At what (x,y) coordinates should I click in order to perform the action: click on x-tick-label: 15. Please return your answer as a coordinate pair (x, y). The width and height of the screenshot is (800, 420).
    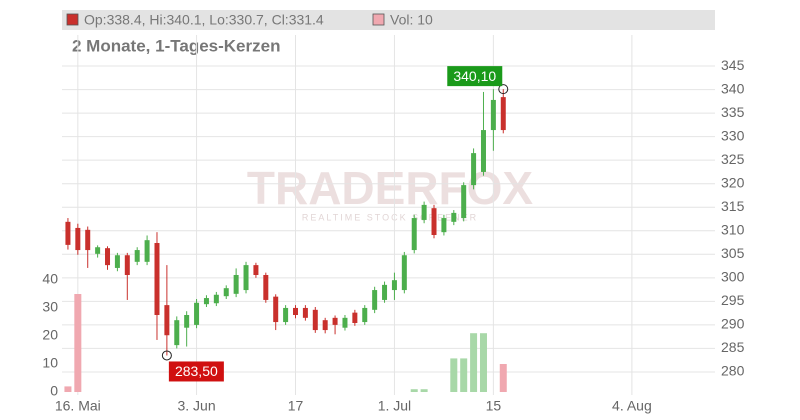
    Looking at the image, I should click on (494, 406).